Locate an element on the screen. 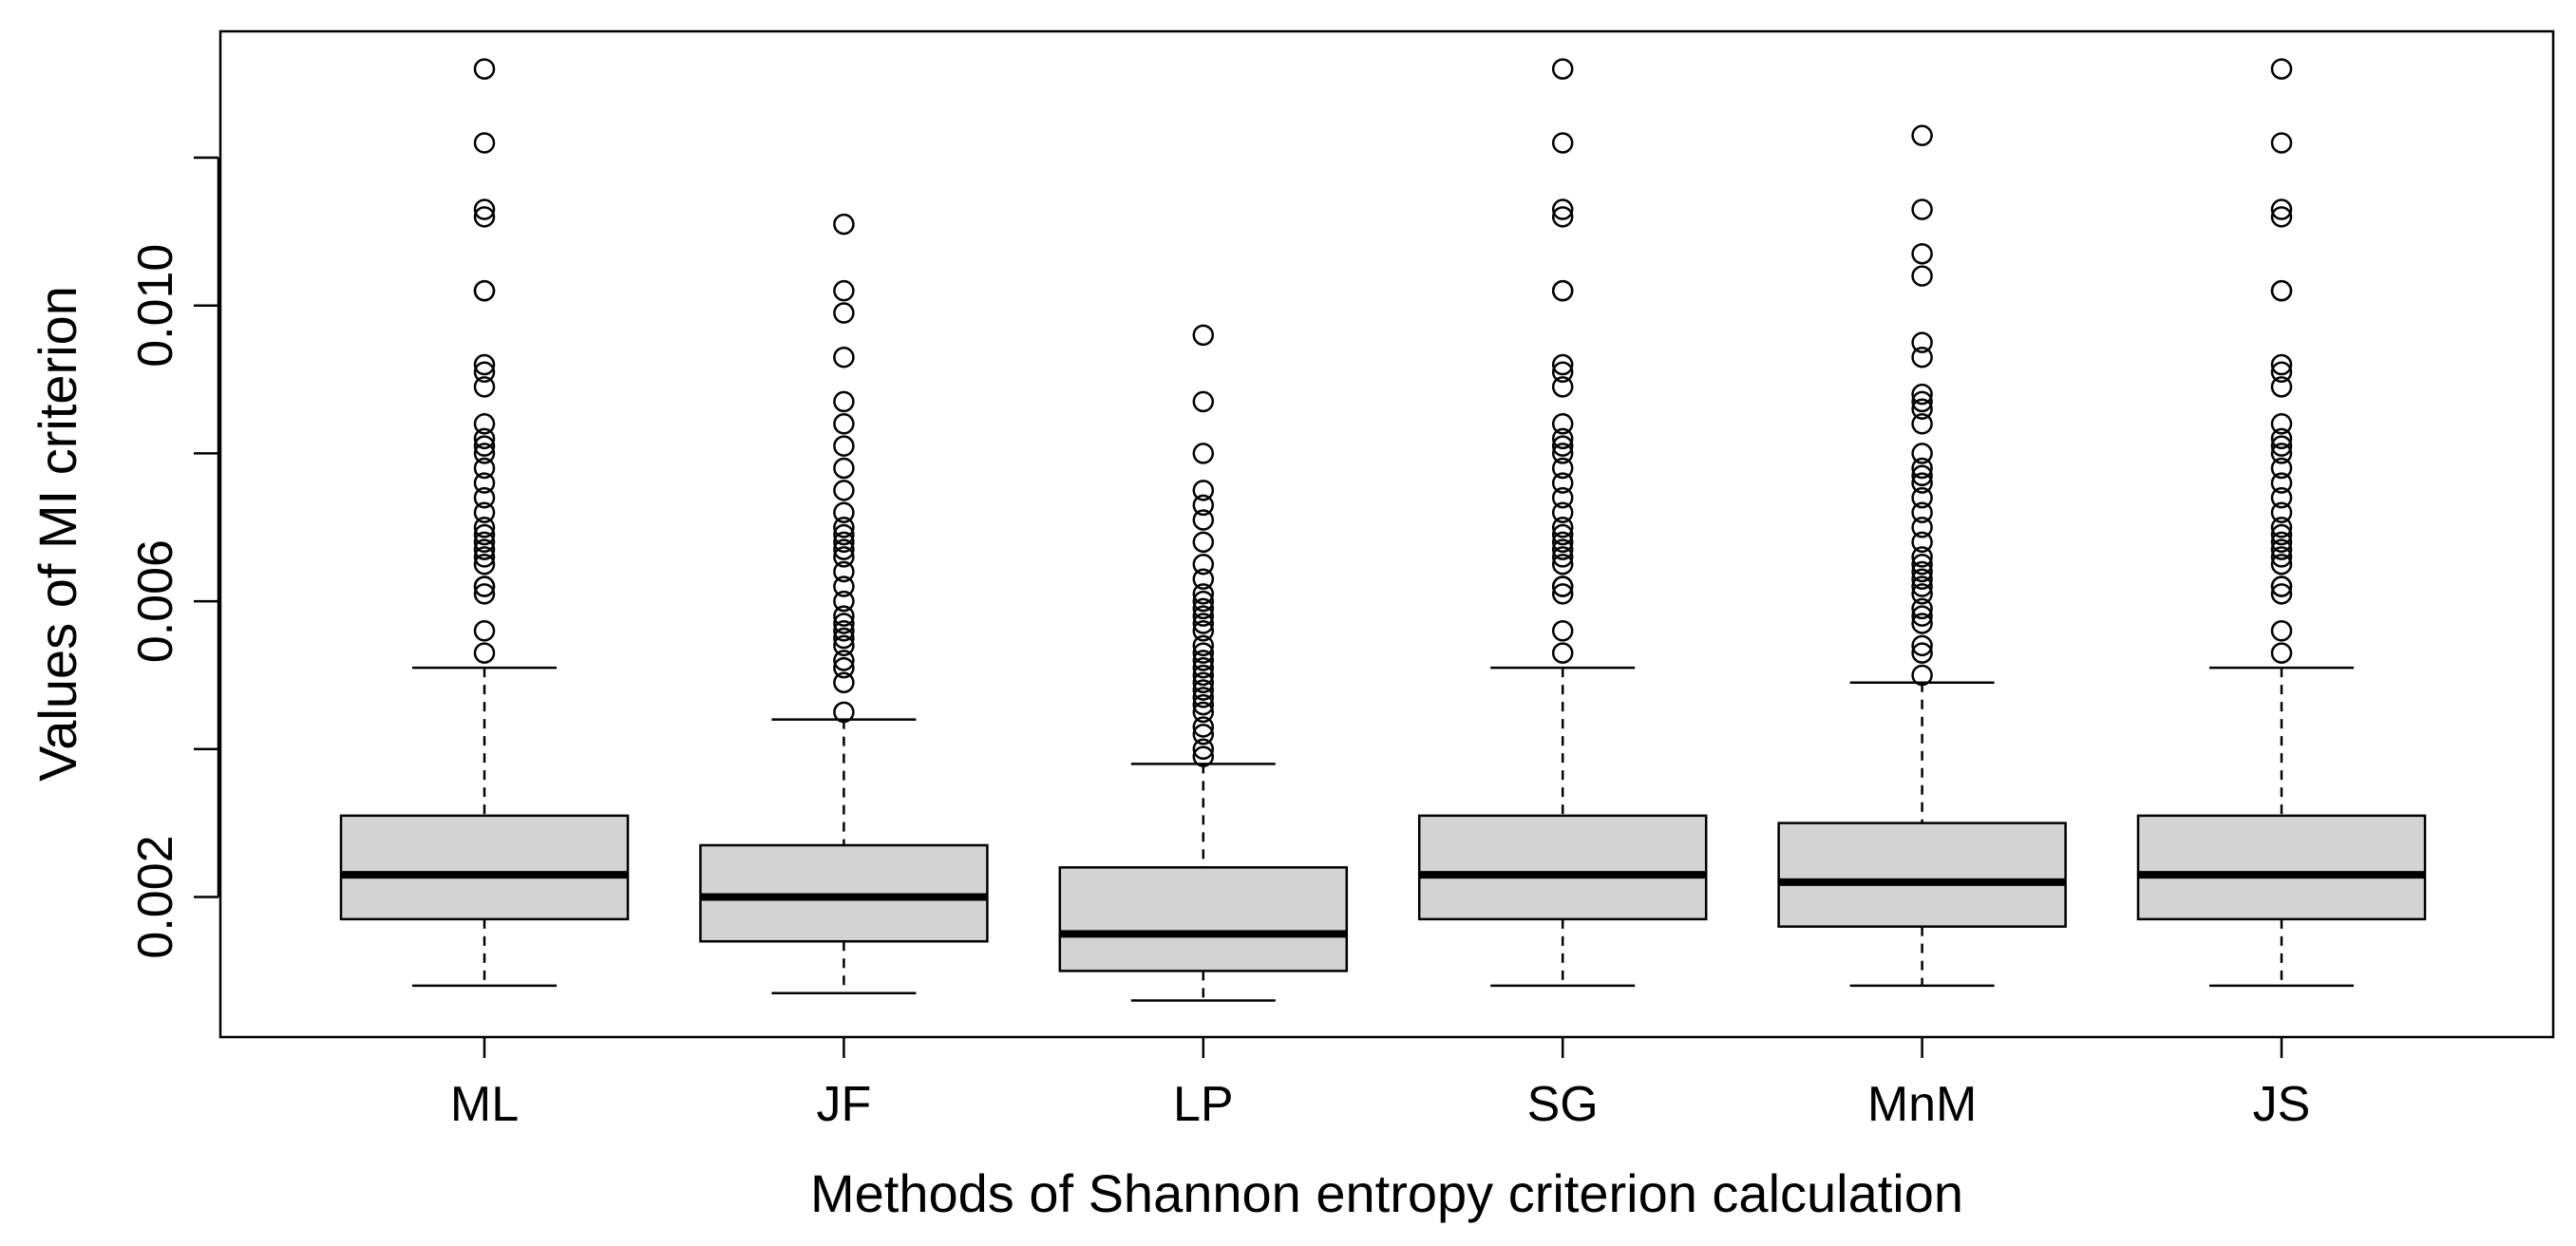  box-group-jf is located at coordinates (844, 603).